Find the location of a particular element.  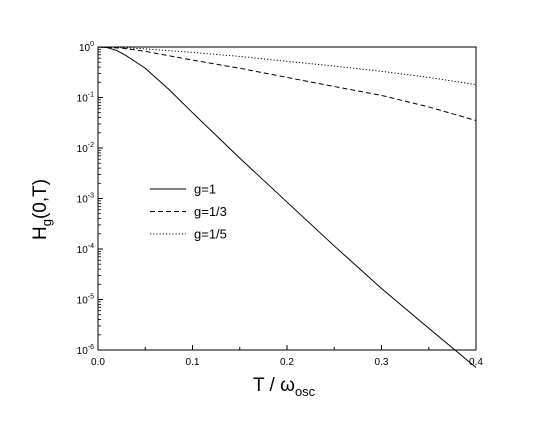

y-tick-exponent: -5 is located at coordinates (91, 297).